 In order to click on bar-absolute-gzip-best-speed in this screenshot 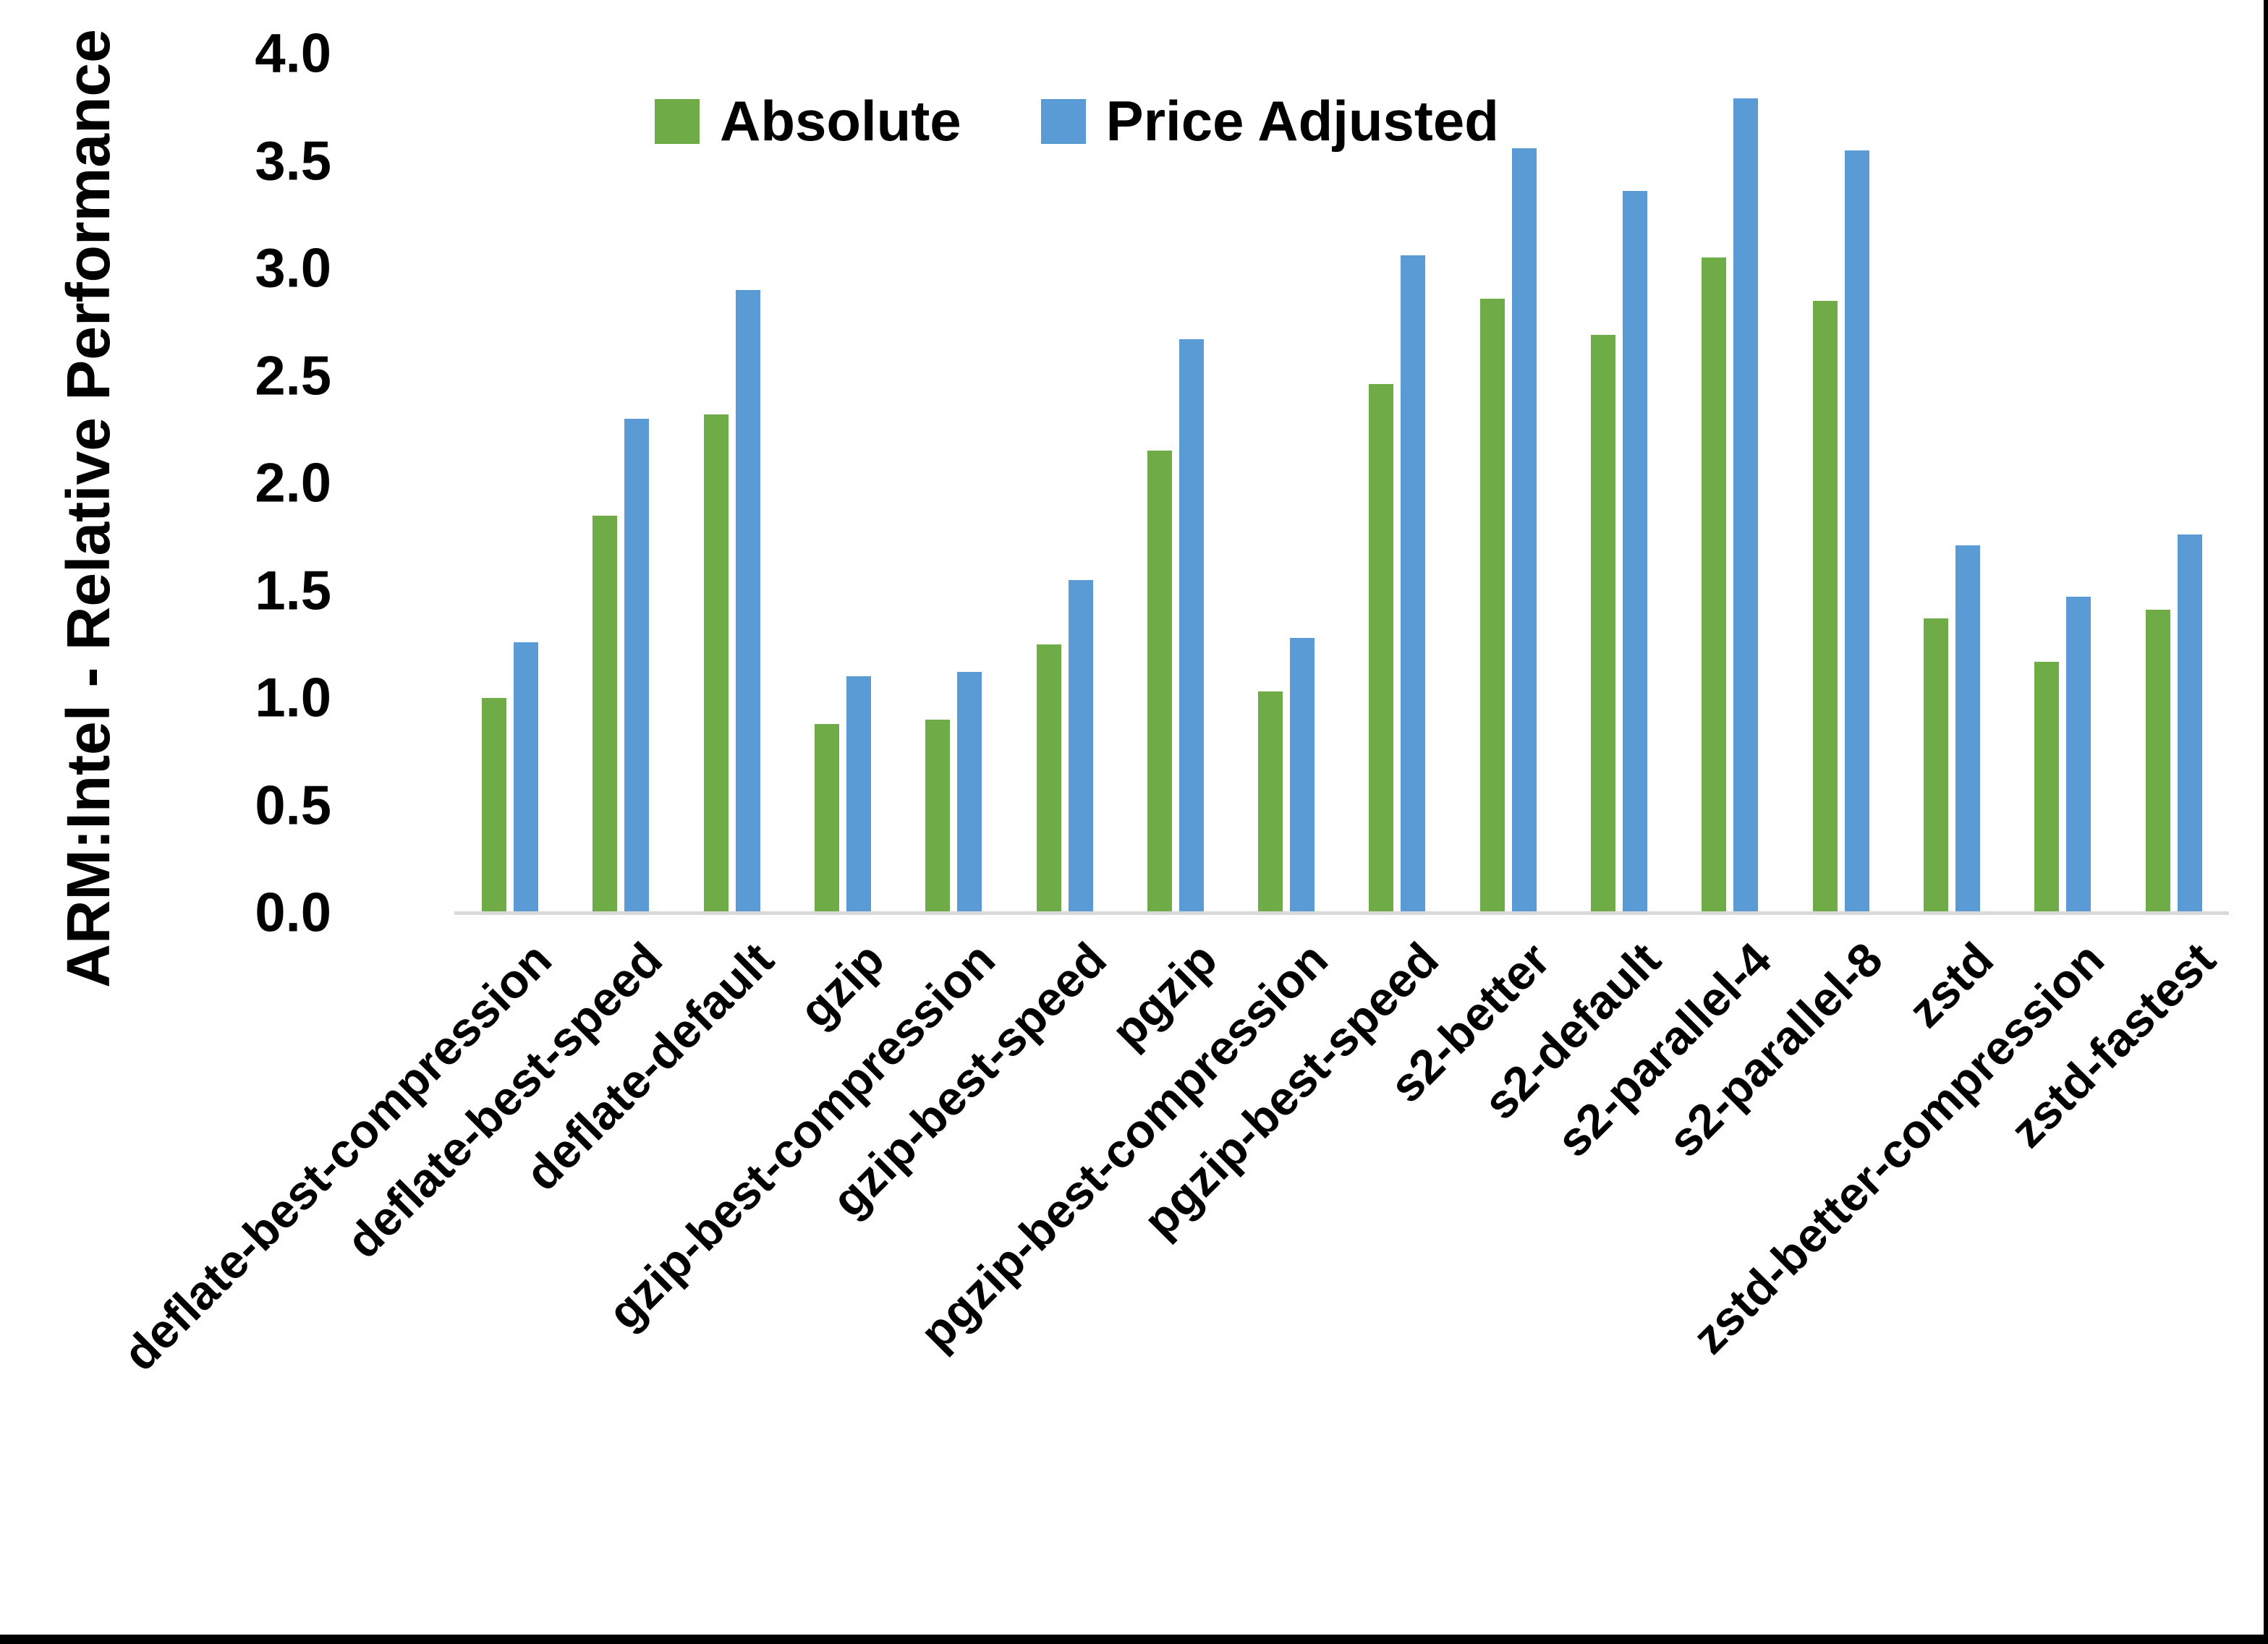, I will do `click(1049, 778)`.